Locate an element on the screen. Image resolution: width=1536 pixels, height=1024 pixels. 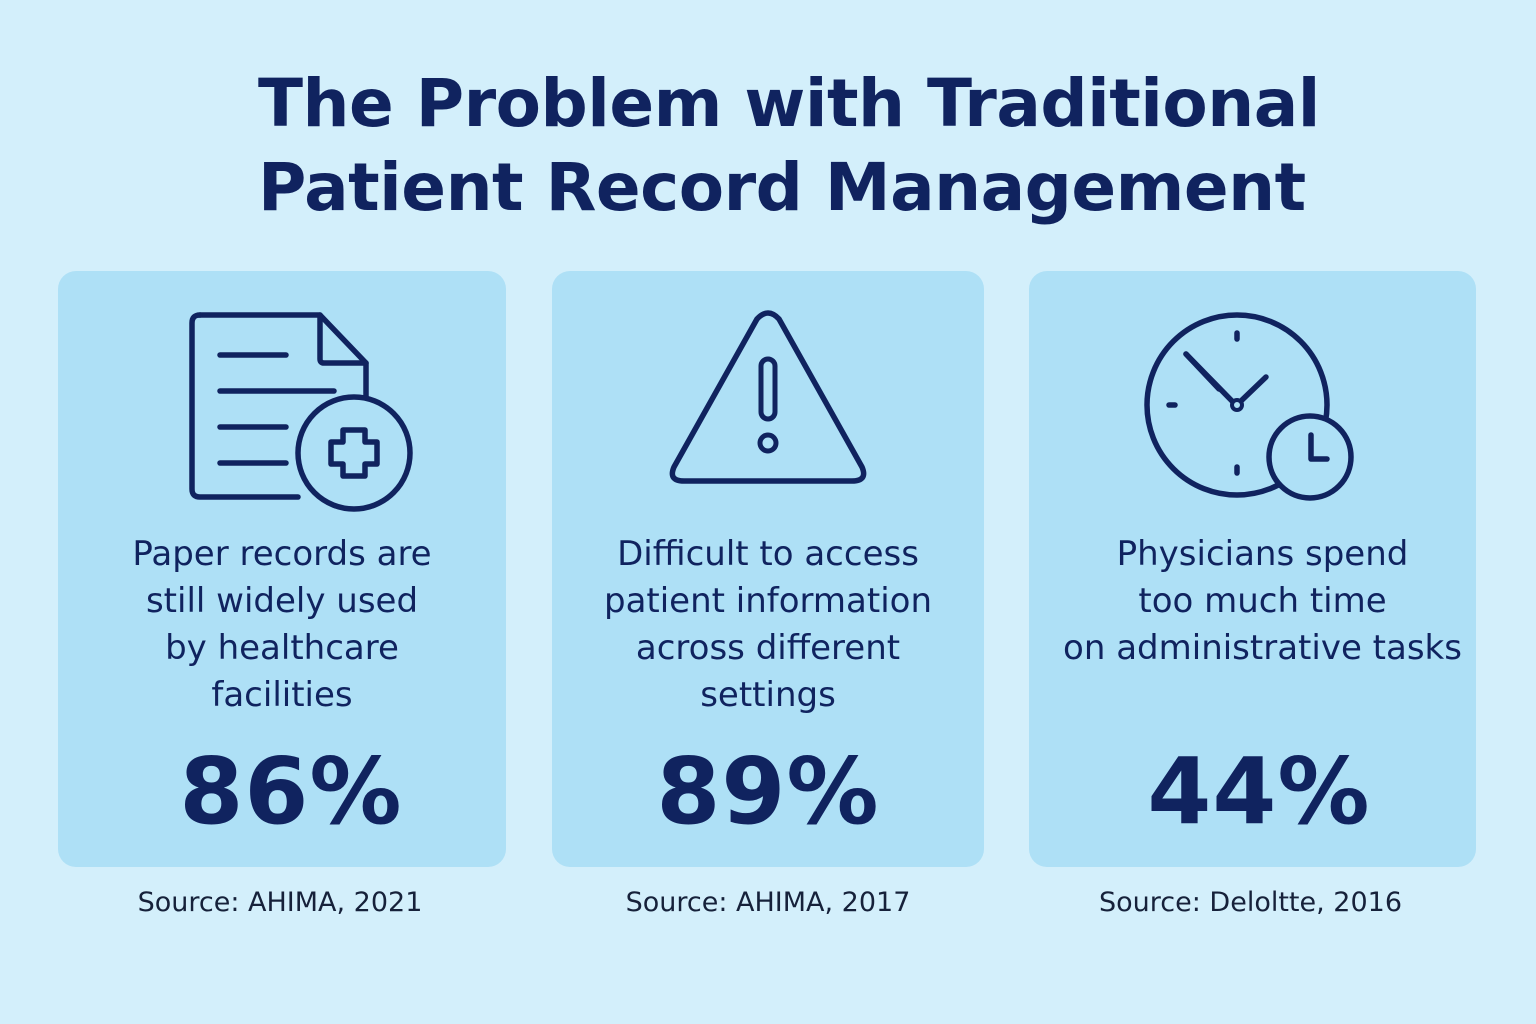
desc-line: still widely used is located at coordinates (282, 601).